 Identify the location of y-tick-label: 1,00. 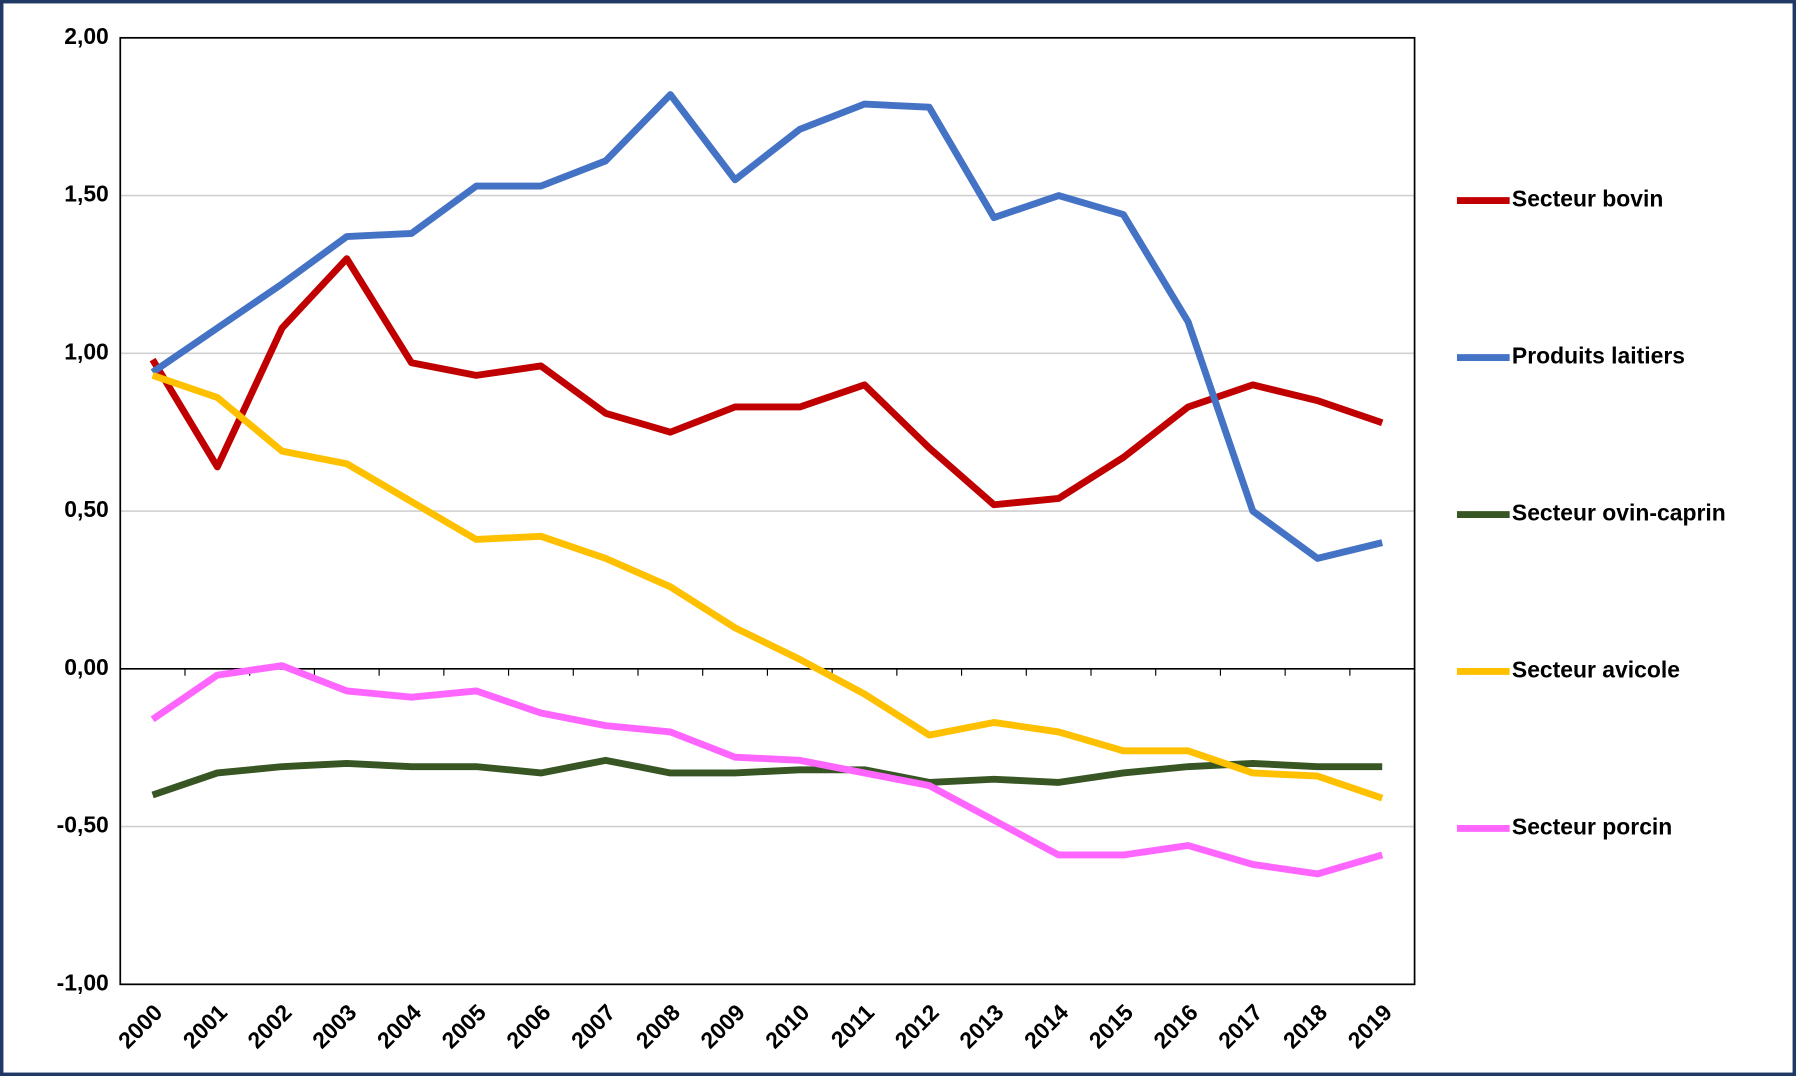
(86, 351).